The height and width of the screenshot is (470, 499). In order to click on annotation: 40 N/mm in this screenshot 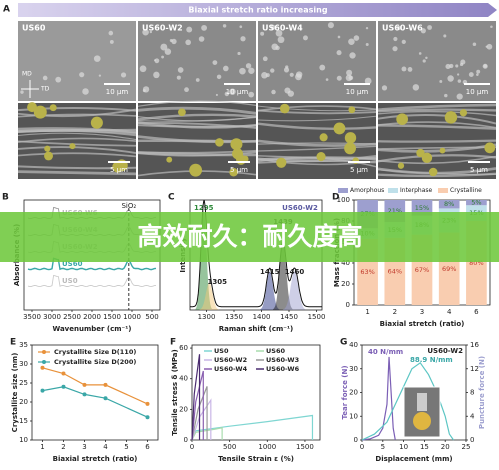, I will do `click(385, 352)`.